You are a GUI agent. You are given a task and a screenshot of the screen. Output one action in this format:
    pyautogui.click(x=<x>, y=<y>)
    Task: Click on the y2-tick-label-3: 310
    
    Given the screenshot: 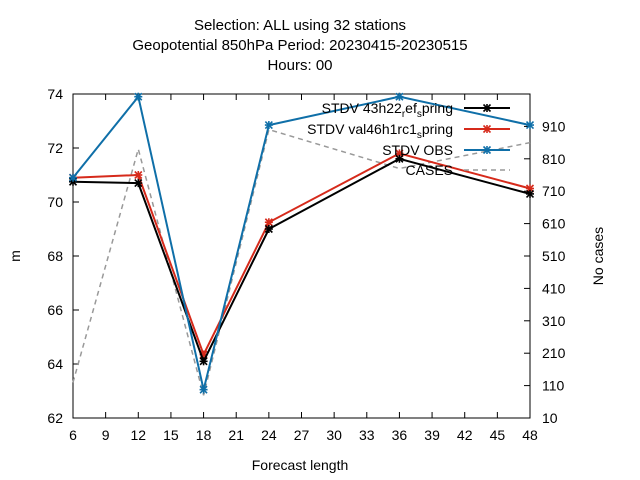 What is the action you would take?
    pyautogui.click(x=554, y=321)
    